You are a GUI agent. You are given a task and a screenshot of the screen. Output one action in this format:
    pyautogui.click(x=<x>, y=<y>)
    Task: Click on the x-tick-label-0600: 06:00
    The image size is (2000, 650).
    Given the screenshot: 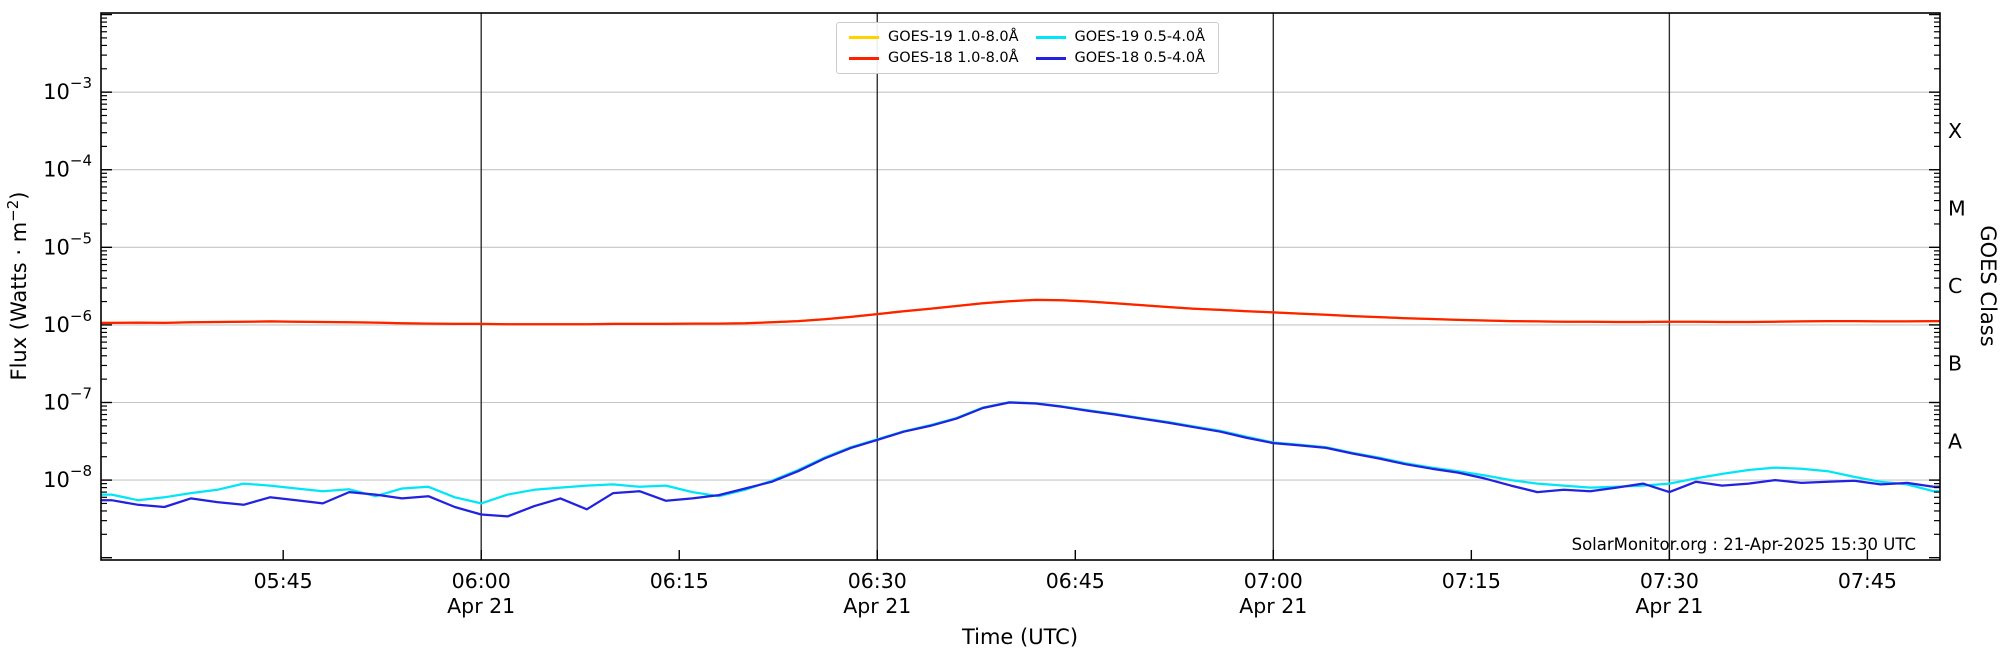 What is the action you would take?
    pyautogui.click(x=481, y=581)
    